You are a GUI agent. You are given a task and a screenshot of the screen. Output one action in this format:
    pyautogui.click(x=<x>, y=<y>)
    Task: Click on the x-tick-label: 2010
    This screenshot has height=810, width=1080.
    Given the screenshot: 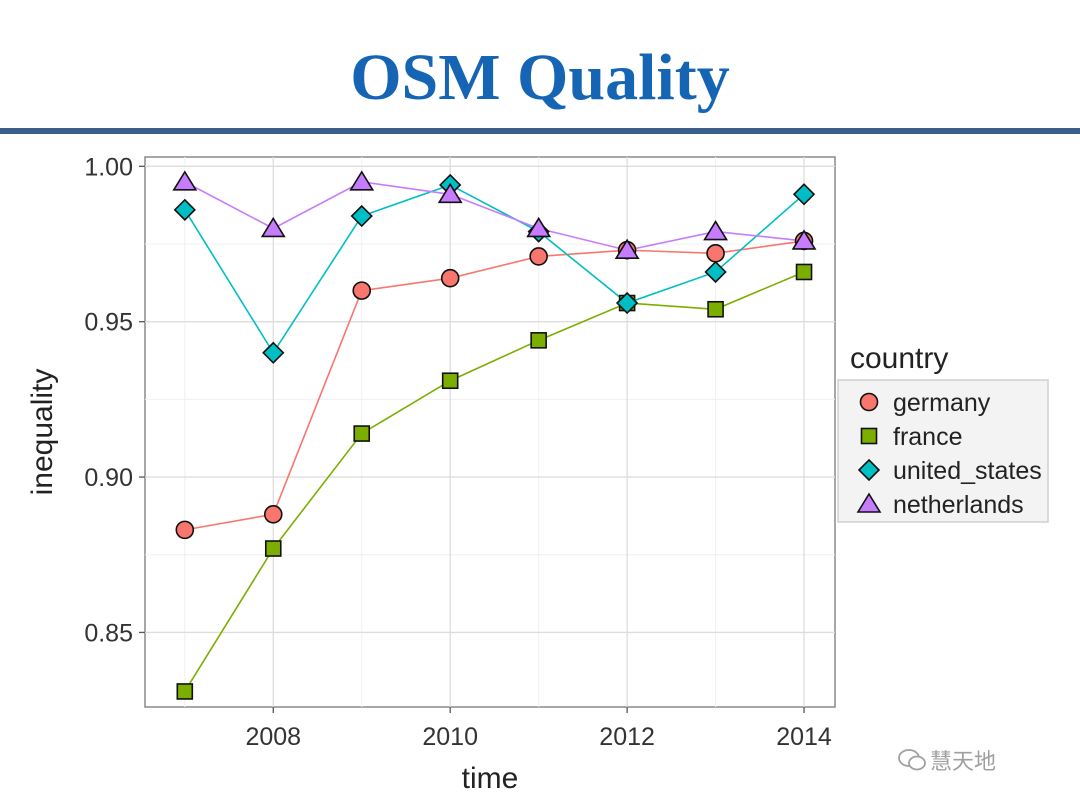 What is the action you would take?
    pyautogui.click(x=450, y=737)
    